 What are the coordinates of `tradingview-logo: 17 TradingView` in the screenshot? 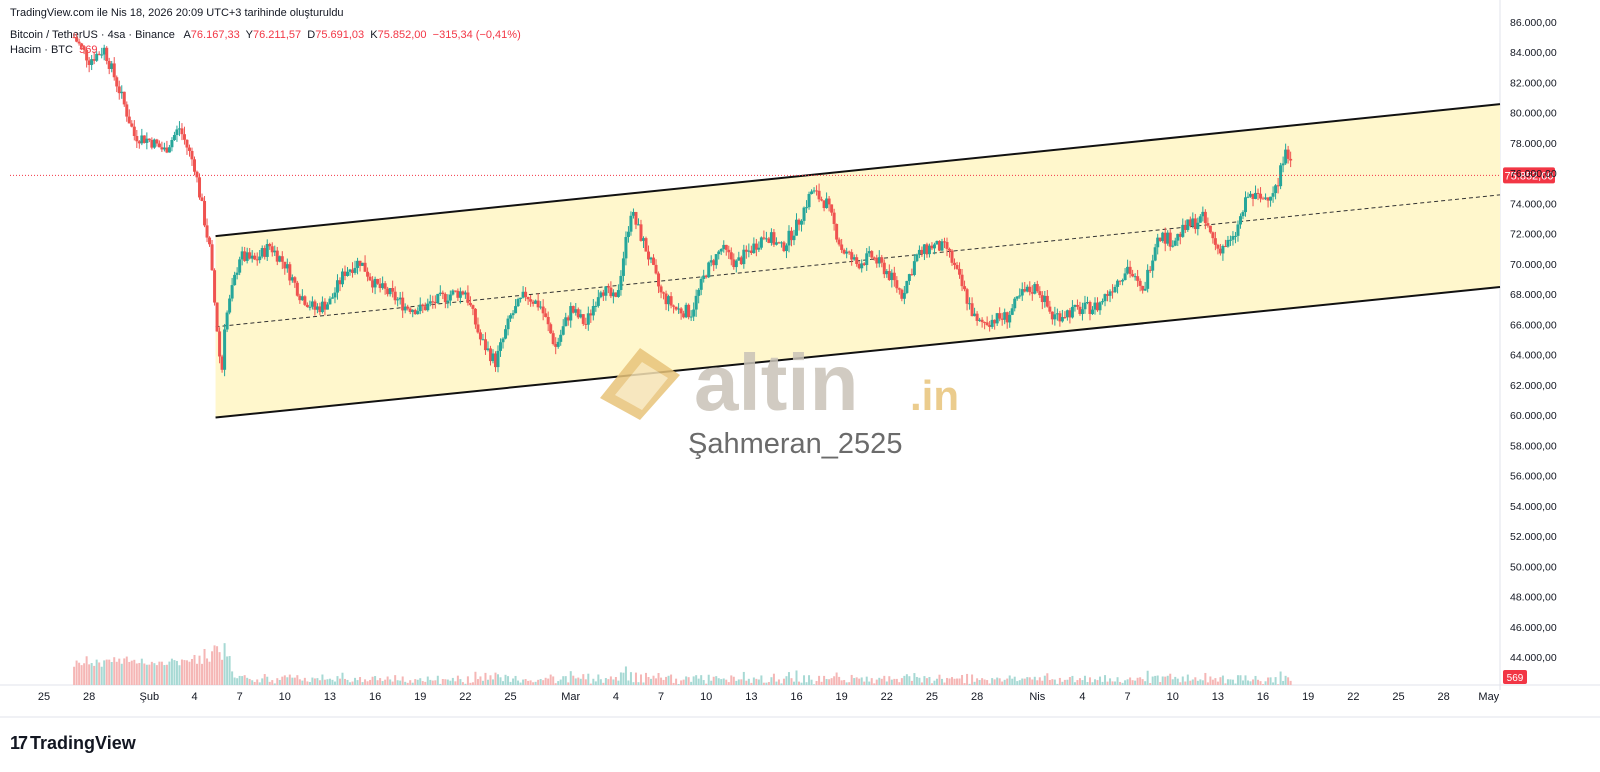 It's located at (73, 743).